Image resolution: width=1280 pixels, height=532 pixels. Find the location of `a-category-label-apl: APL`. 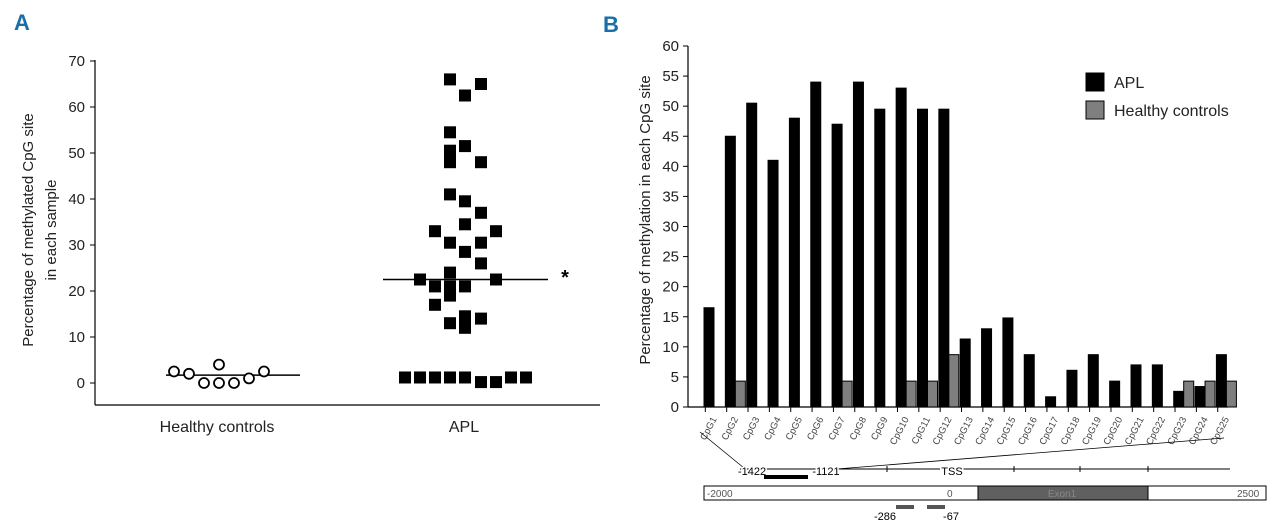

a-category-label-apl: APL is located at coordinates (464, 427).